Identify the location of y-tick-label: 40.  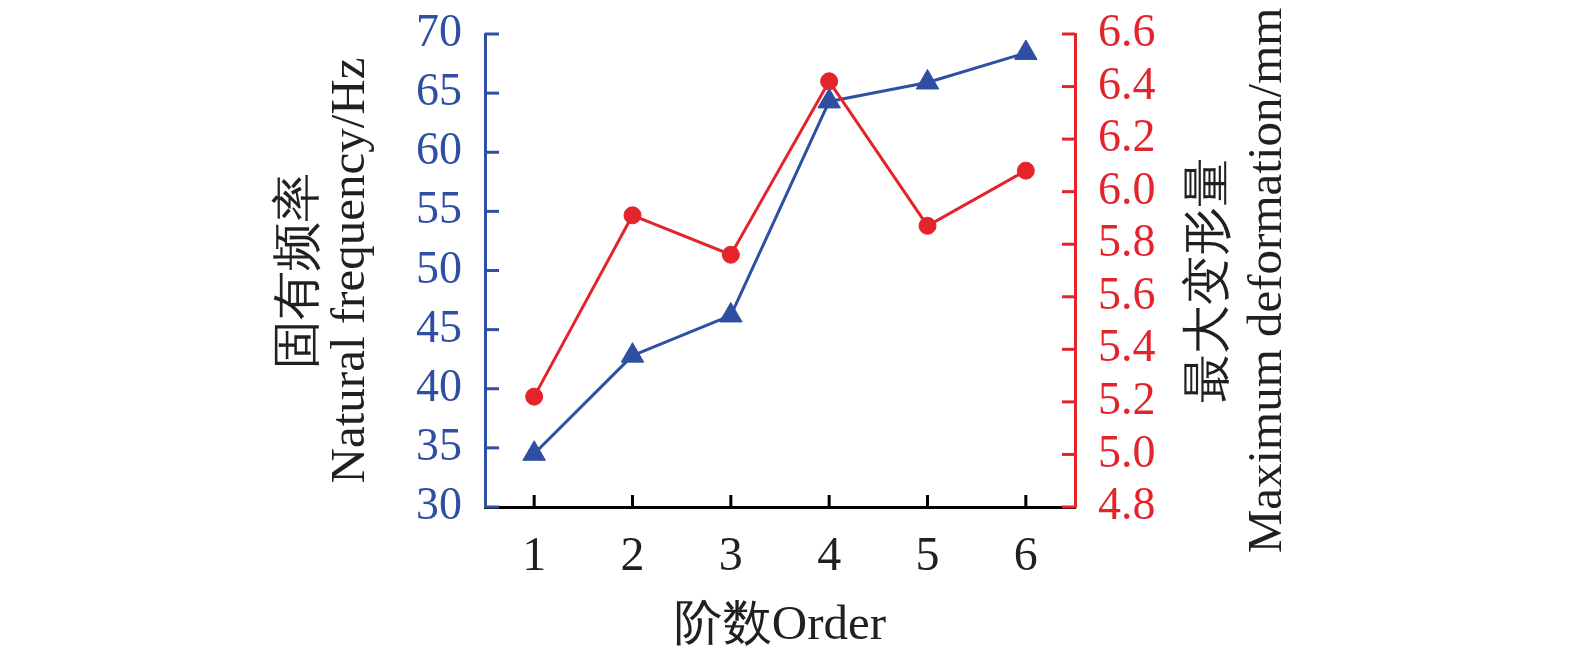
(439, 385).